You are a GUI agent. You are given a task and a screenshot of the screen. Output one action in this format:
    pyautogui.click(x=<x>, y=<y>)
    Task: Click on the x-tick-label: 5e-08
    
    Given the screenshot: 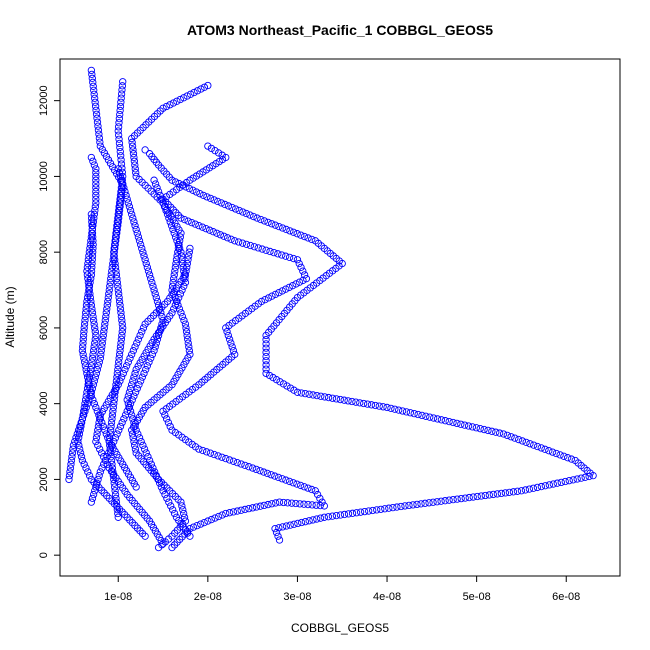 What is the action you would take?
    pyautogui.click(x=477, y=597)
    